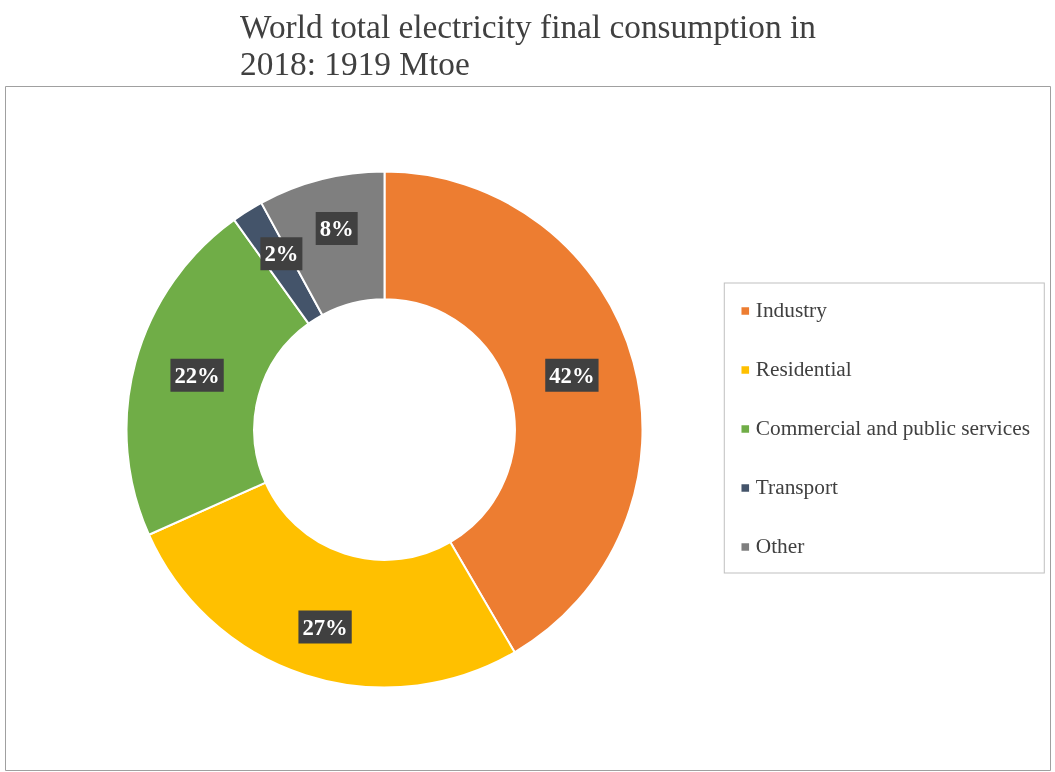 The width and height of the screenshot is (1055, 772). What do you see at coordinates (791, 310) in the screenshot?
I see `legend-label: Industry` at bounding box center [791, 310].